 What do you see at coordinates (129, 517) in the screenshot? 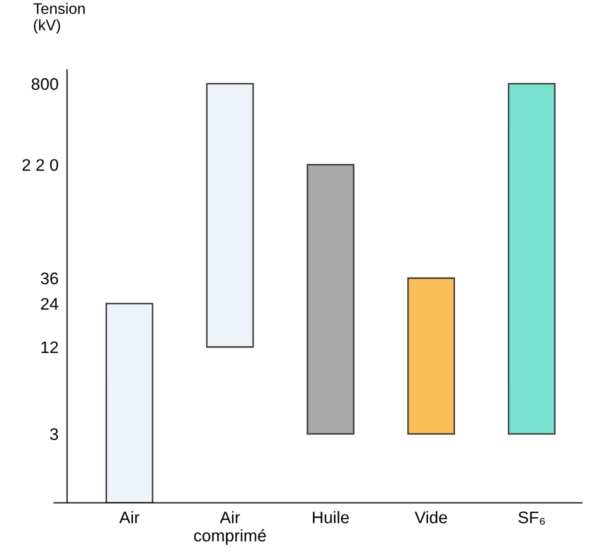
I see `x-tick-label: Air` at bounding box center [129, 517].